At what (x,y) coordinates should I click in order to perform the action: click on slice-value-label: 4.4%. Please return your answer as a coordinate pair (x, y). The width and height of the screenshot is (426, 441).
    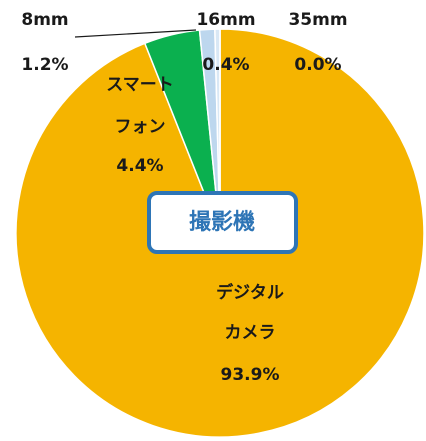
    Looking at the image, I should click on (139, 166).